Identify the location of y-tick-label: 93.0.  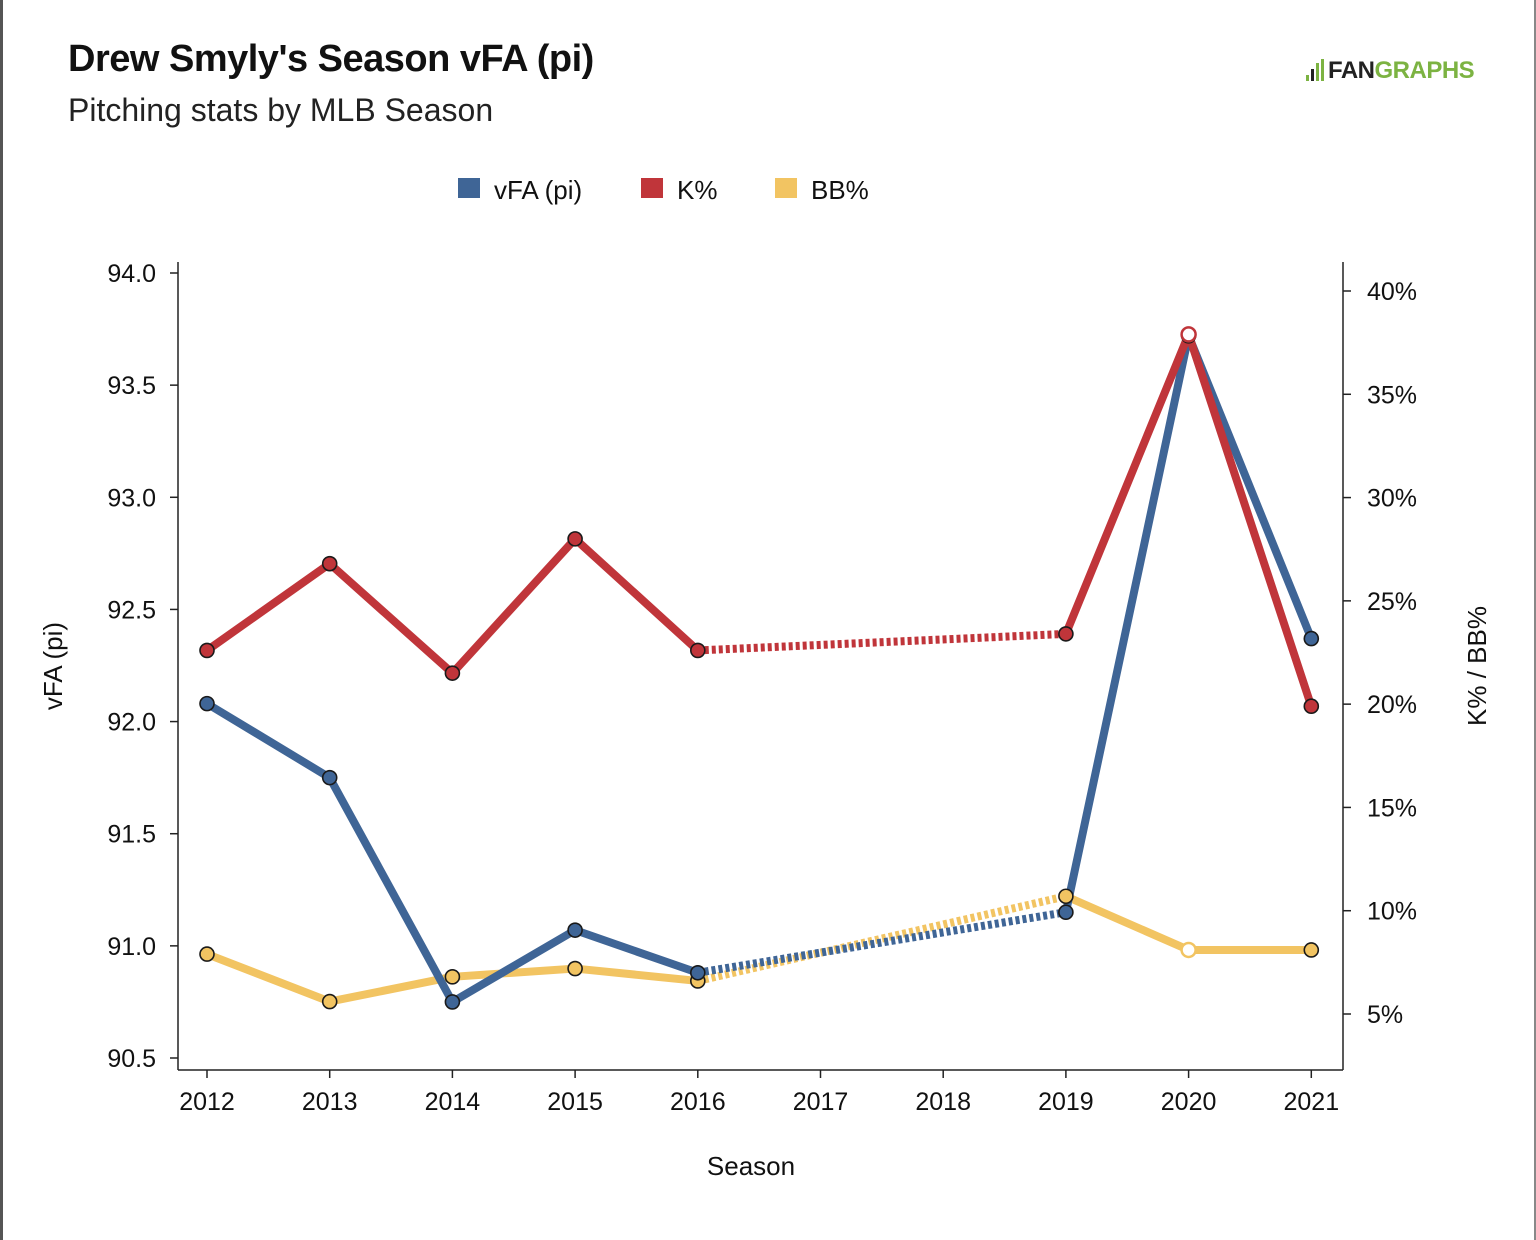
(131, 498).